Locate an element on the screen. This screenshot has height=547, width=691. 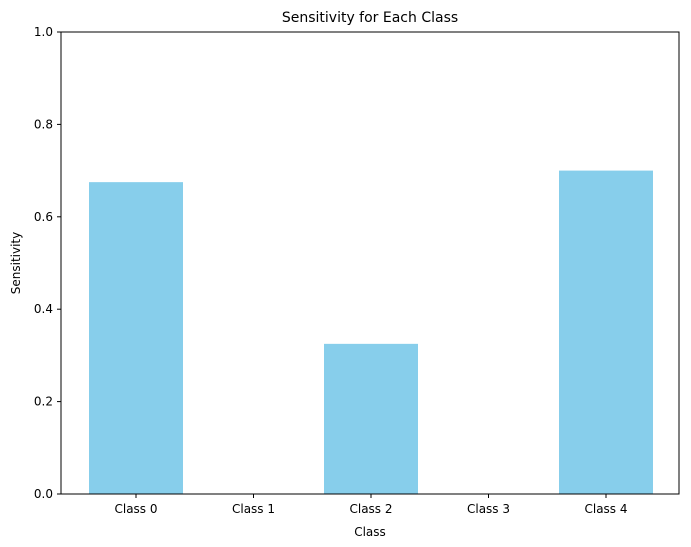
x-tick-label: Class 4 is located at coordinates (605, 509).